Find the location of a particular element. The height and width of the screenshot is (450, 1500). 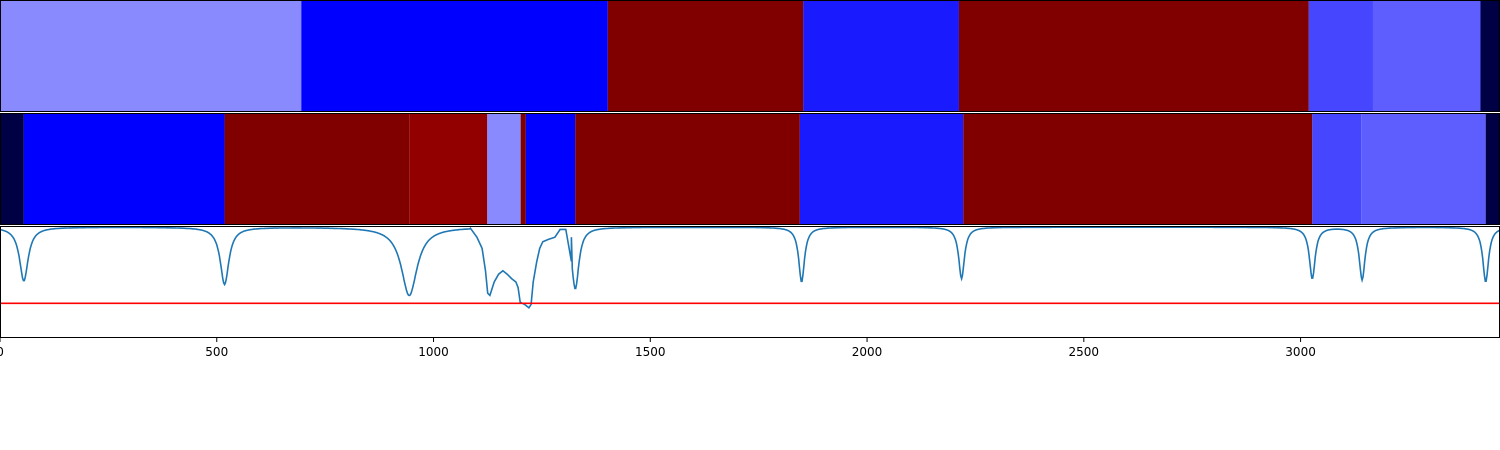

x-axis: 0 500 1000 1500 2000 2500 3000 is located at coordinates (658, 348).